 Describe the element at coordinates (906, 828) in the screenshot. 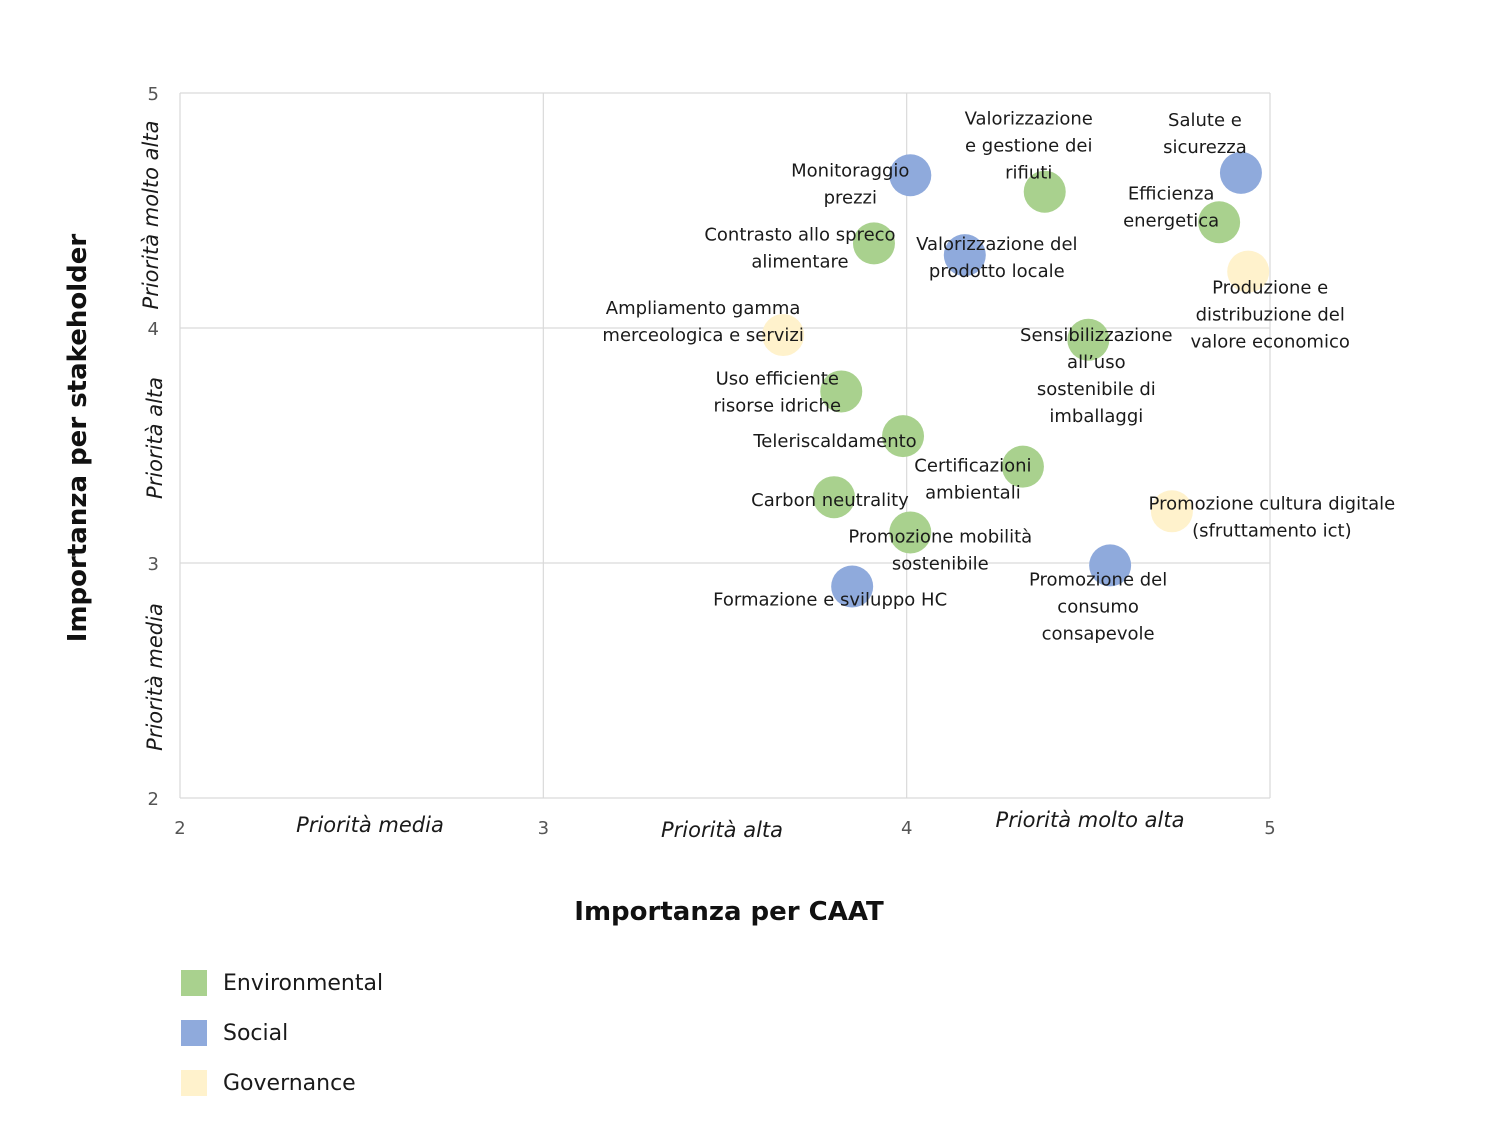

I see `x-tick-label: 4` at that location.